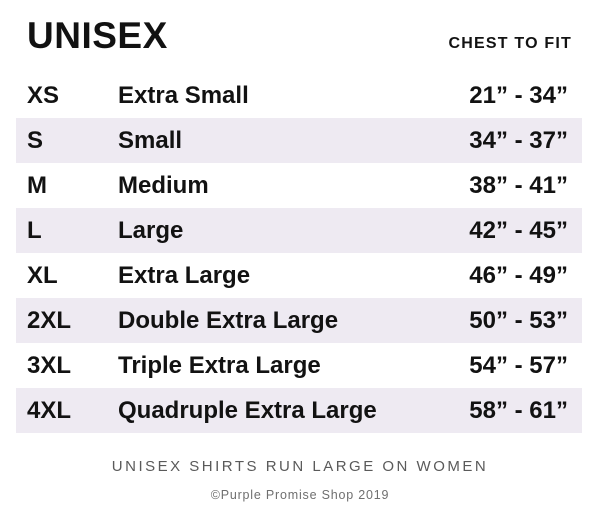 This screenshot has height=525, width=600. I want to click on size-name: Extra Large, so click(184, 275).